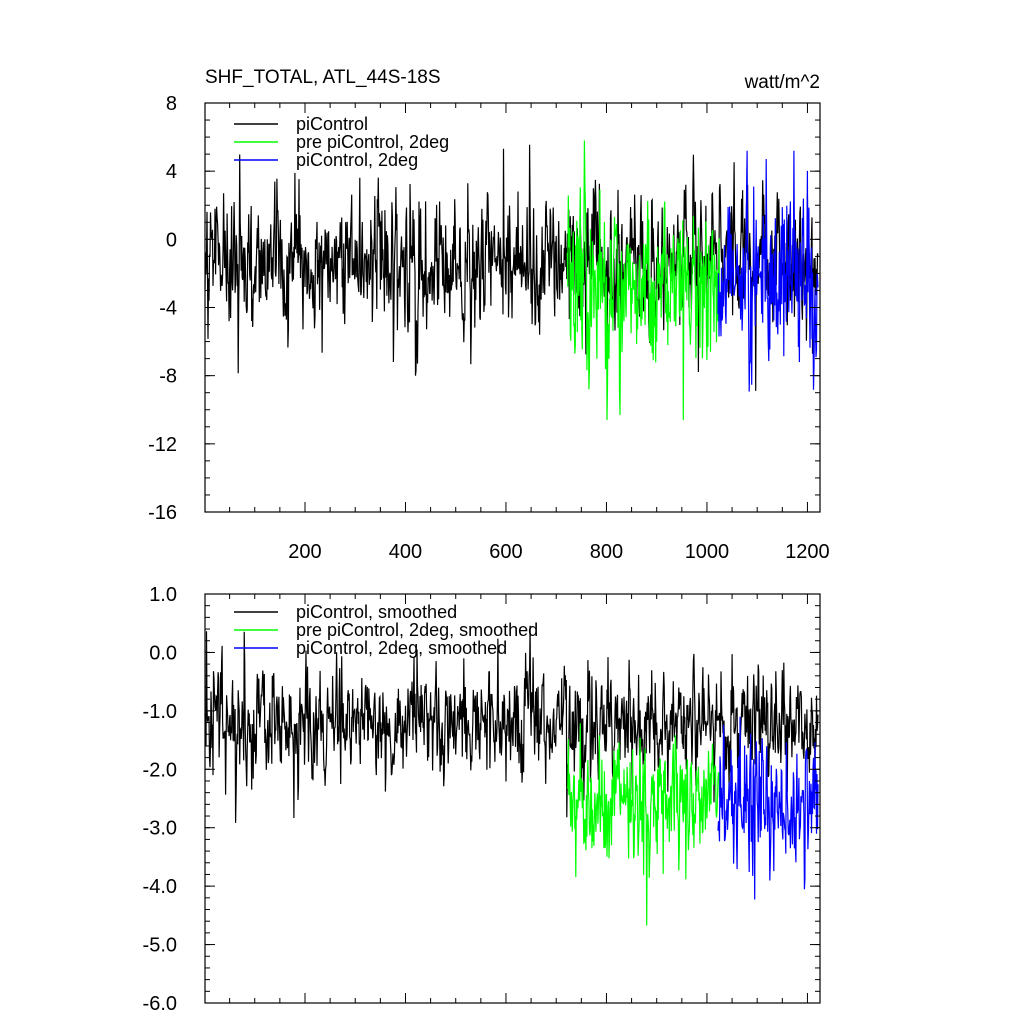 The image size is (1024, 1024). I want to click on legend-label: piControl, smoothed, so click(376, 612).